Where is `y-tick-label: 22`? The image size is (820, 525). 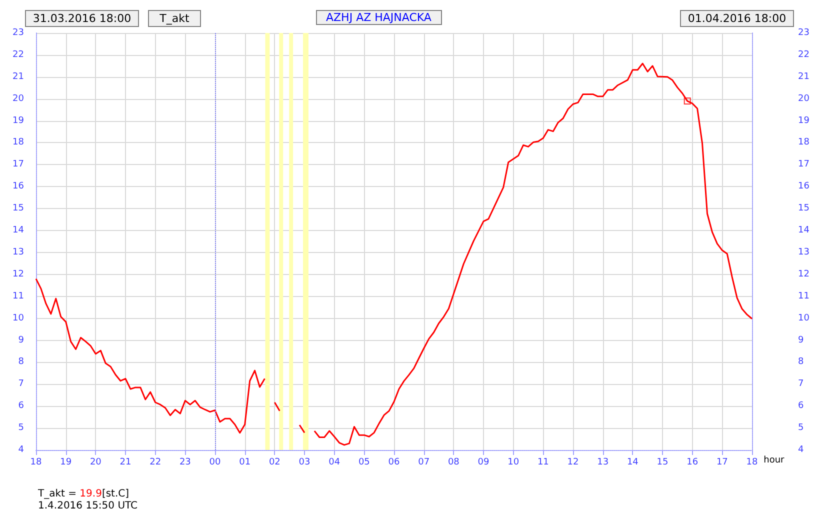
y-tick-label: 22 is located at coordinates (804, 55).